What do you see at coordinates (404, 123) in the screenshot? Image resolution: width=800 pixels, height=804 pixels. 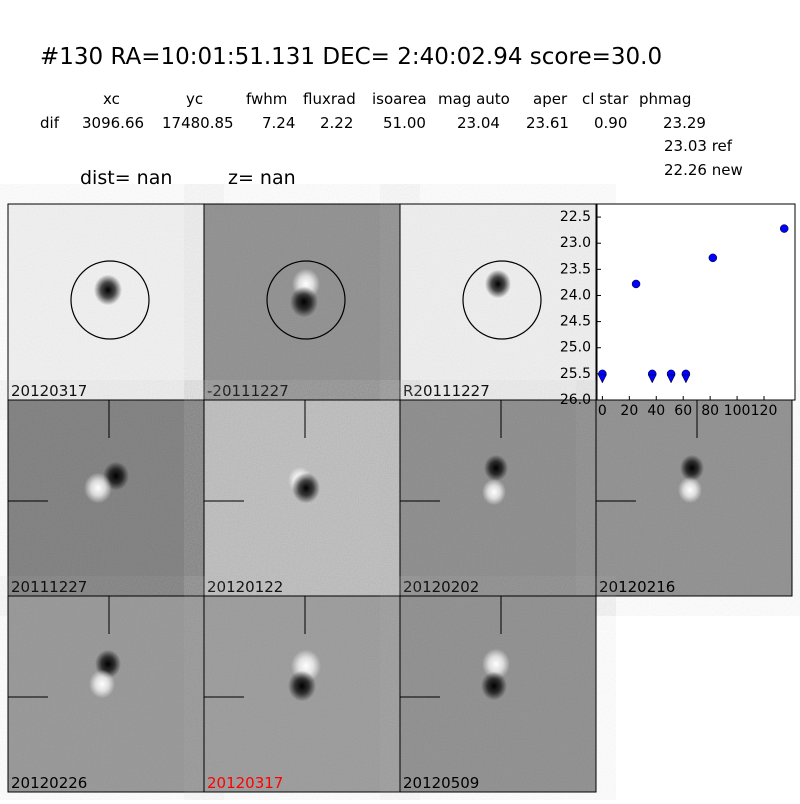 I see `table-cell: 51.00` at bounding box center [404, 123].